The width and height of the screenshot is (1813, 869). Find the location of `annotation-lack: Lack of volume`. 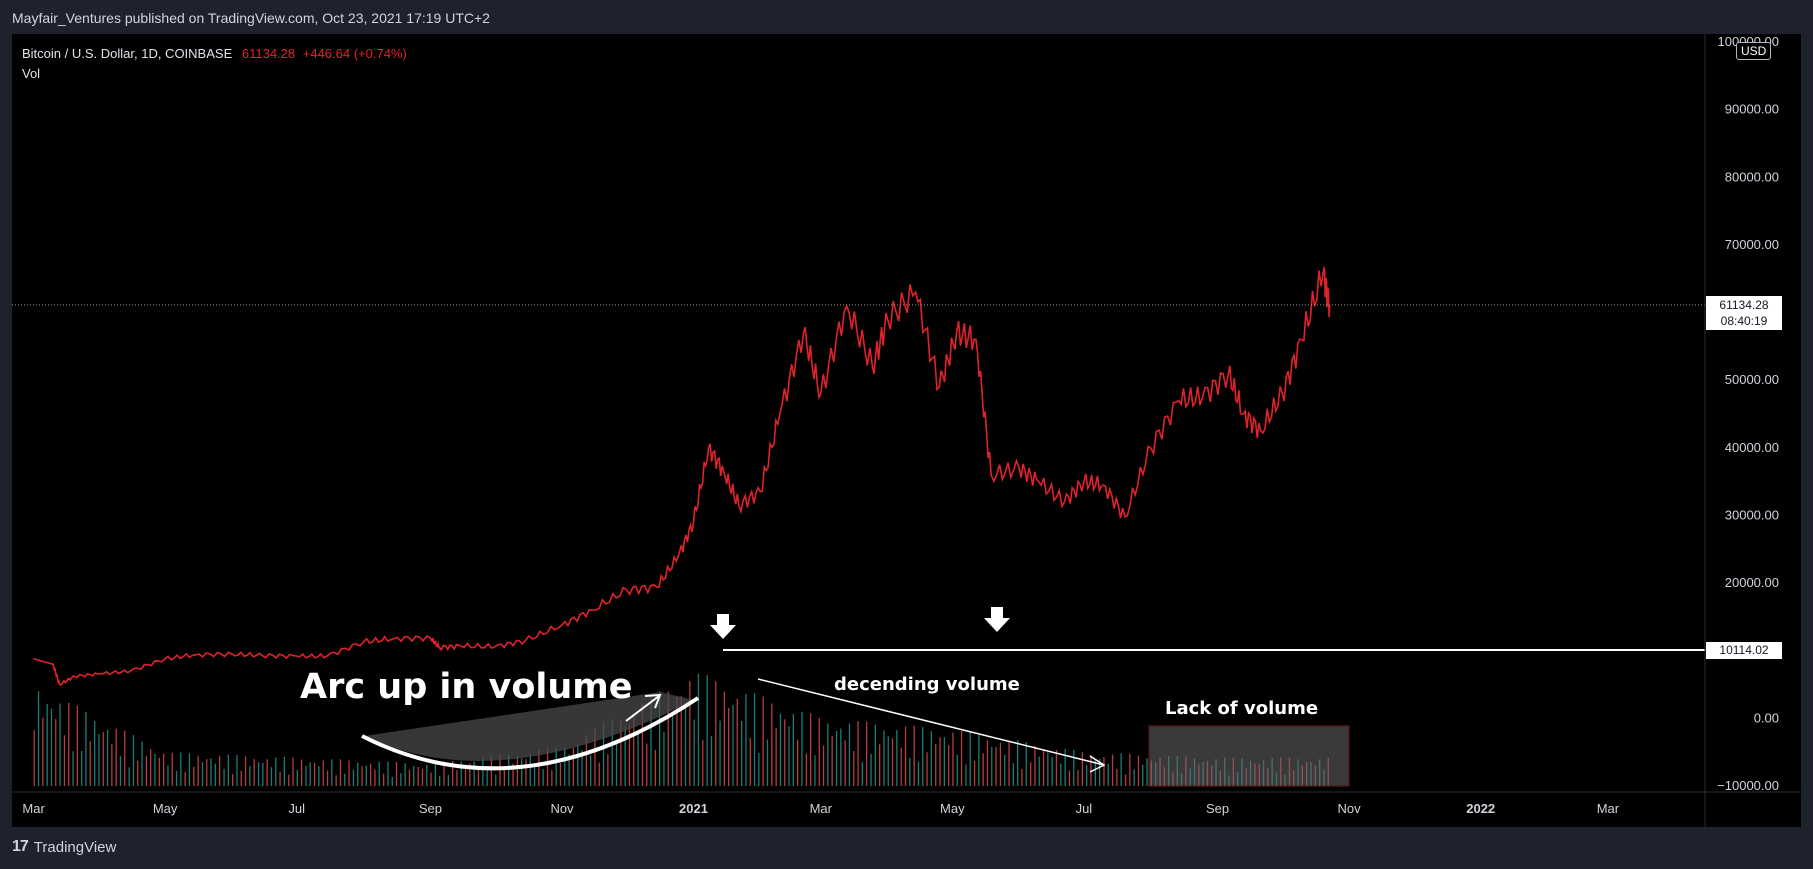

annotation-lack: Lack of volume is located at coordinates (1241, 708).